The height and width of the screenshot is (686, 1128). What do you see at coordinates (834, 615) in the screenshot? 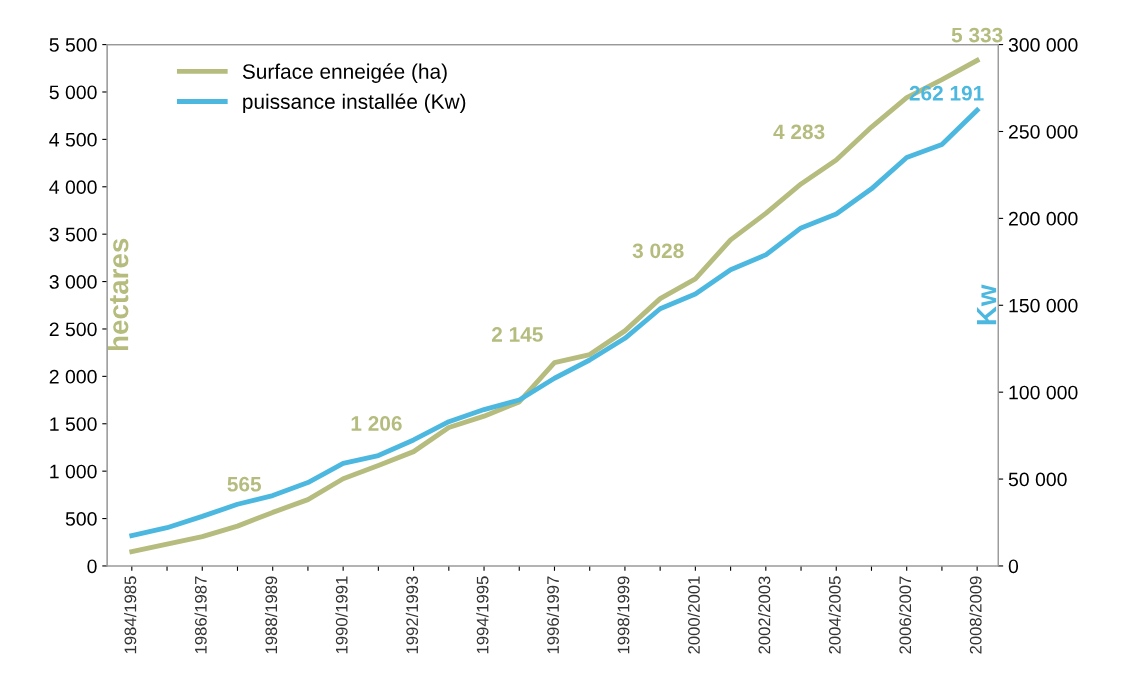
I see `x-tick-label: 2004/2005` at bounding box center [834, 615].